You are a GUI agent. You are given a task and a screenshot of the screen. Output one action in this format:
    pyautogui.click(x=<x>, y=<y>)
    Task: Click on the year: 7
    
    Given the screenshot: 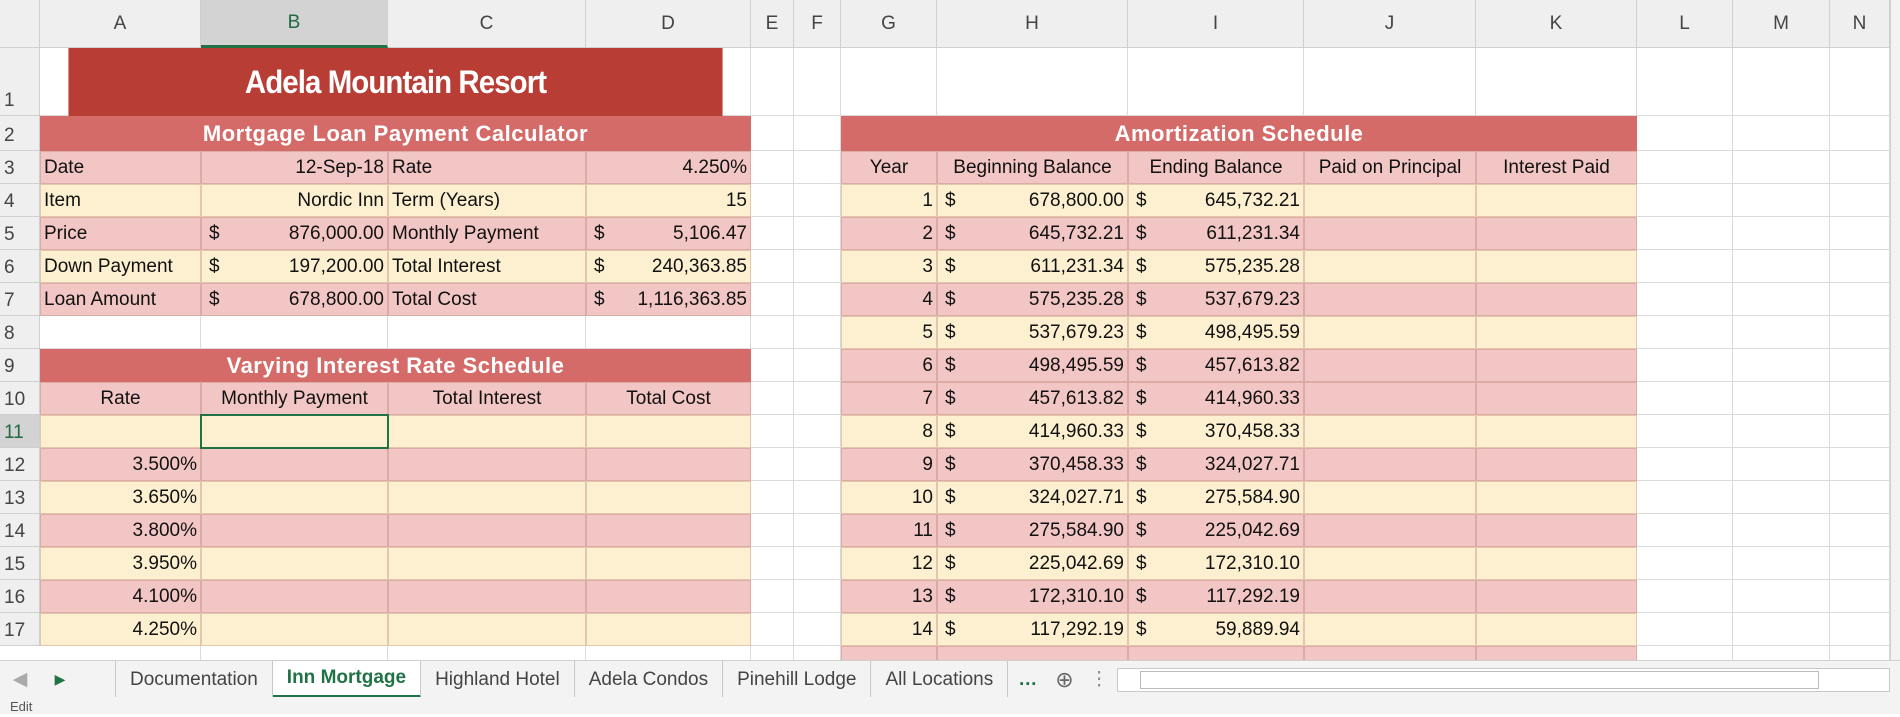 What is the action you would take?
    pyautogui.click(x=927, y=398)
    